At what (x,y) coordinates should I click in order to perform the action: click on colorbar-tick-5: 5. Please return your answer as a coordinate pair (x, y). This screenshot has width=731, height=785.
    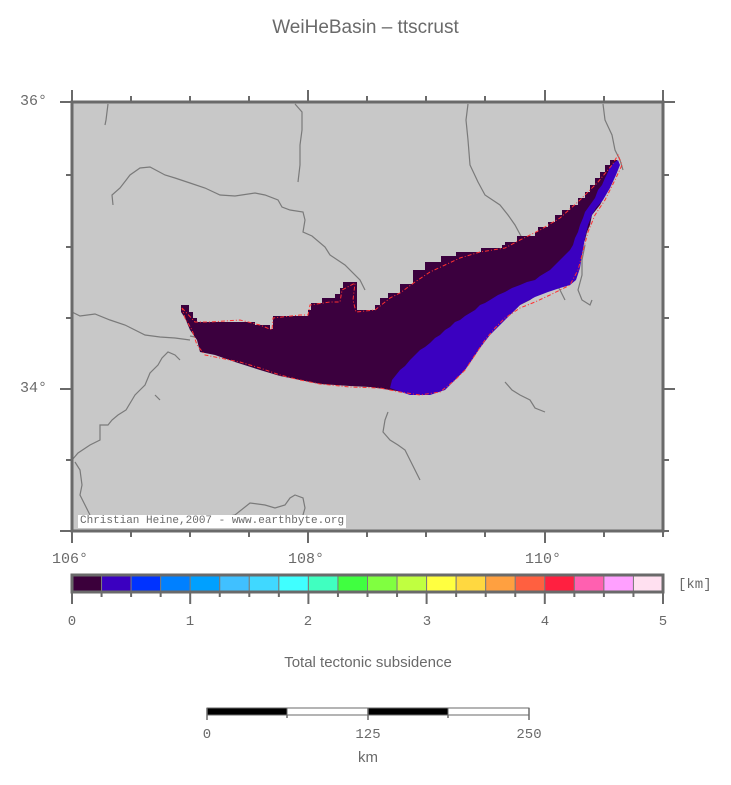
    Looking at the image, I should click on (663, 622).